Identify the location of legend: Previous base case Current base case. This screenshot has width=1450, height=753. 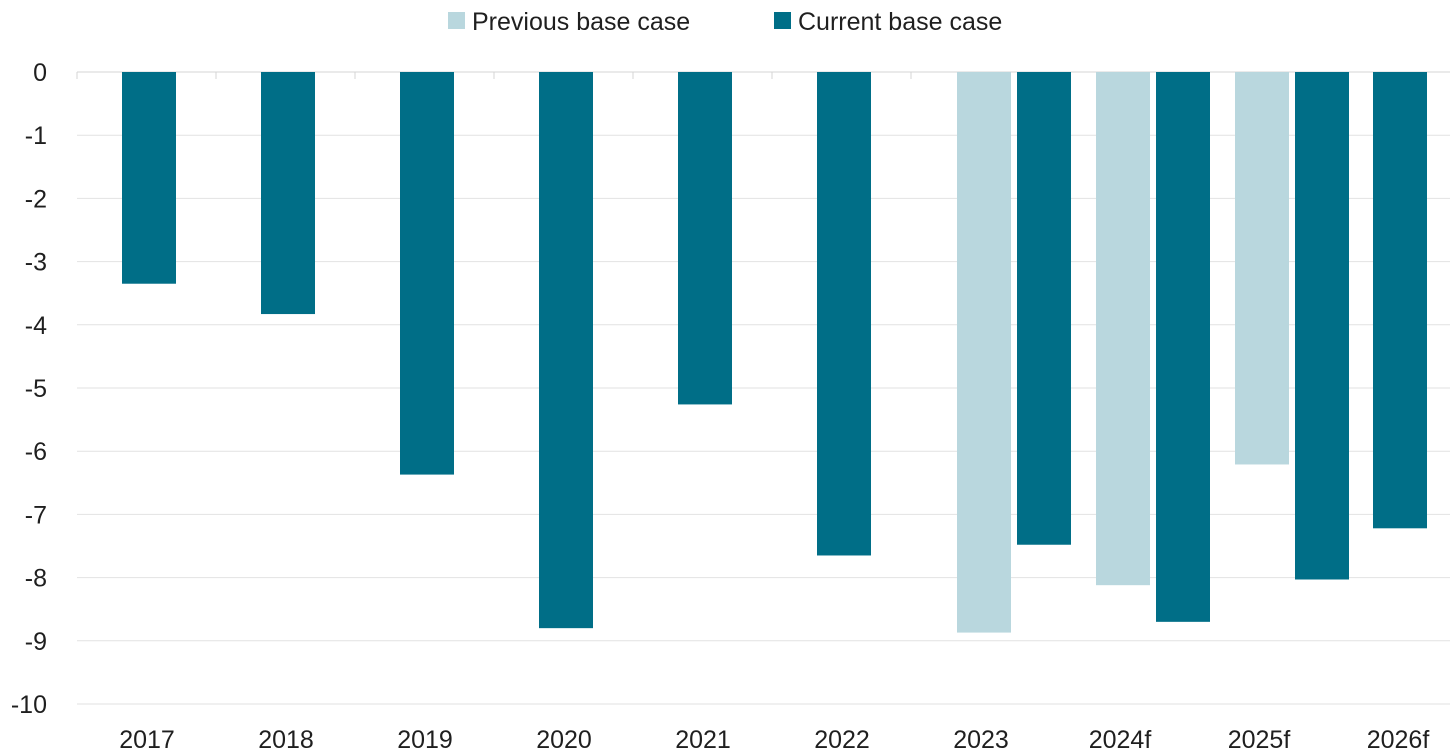
(725, 22).